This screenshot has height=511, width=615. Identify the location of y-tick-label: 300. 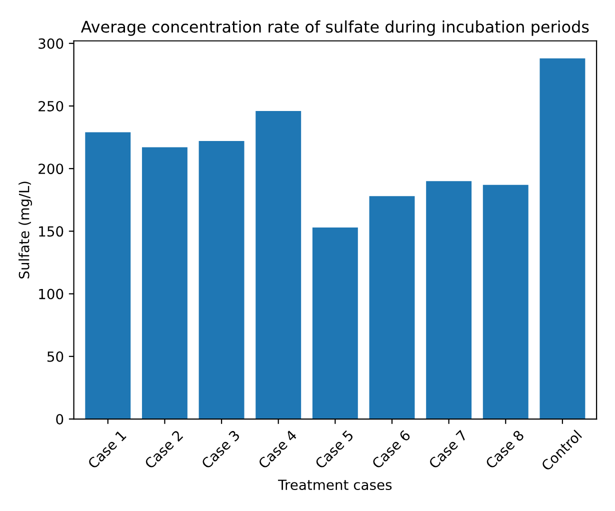
(51, 43).